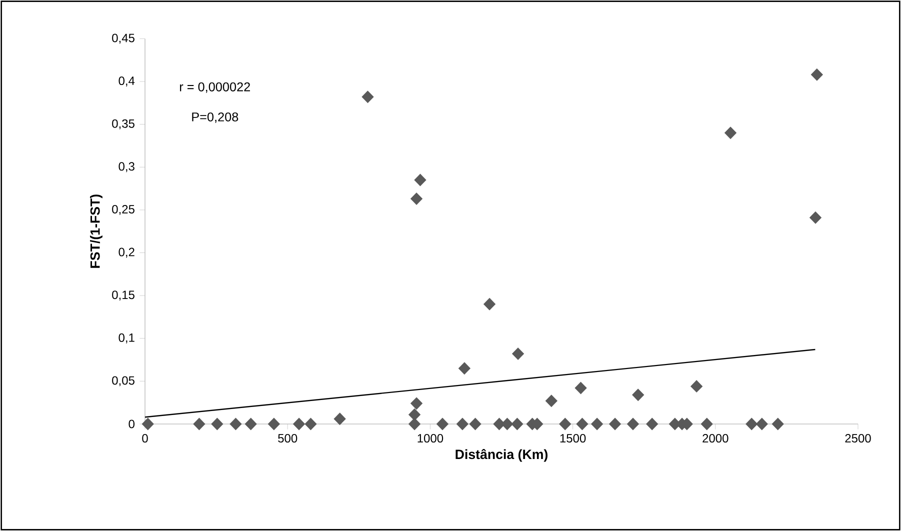  I want to click on y-tick-label: 0,3, so click(126, 167).